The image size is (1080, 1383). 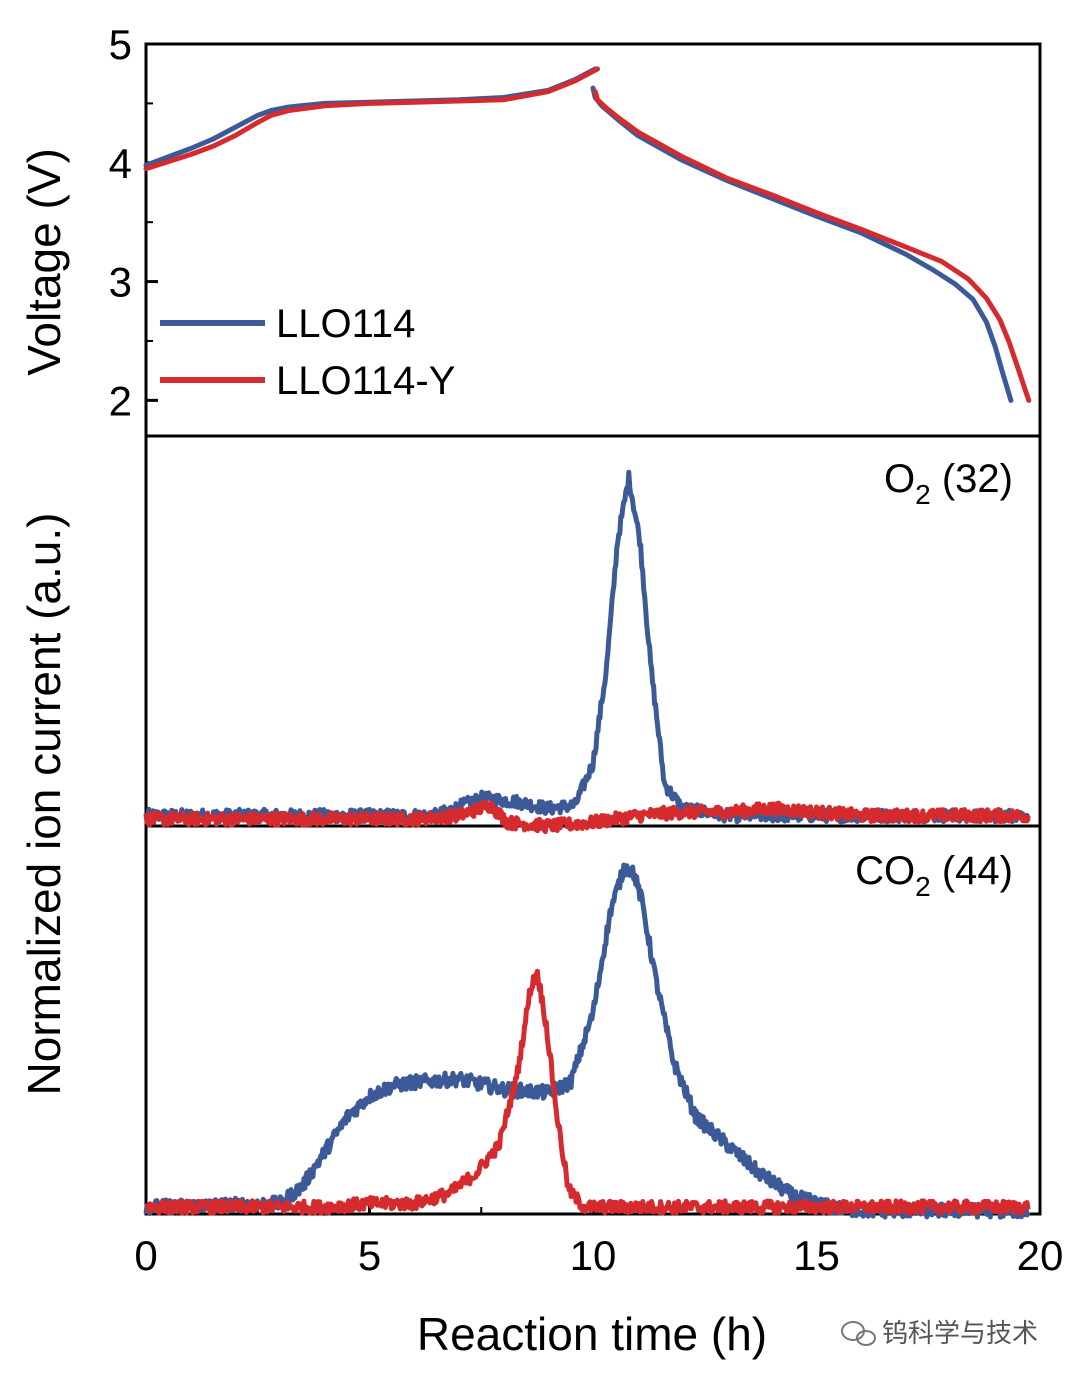 I want to click on ion-current-axis-title: Normalized ion current (a.u.), so click(x=44, y=804).